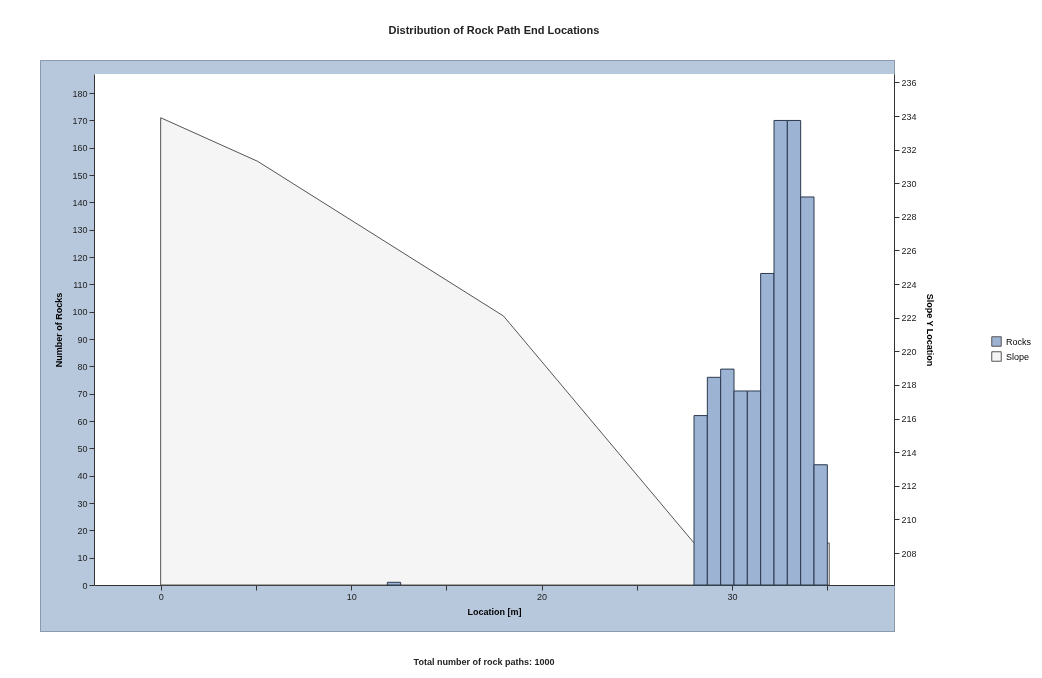  What do you see at coordinates (82, 394) in the screenshot?
I see `y-tick-label: 70` at bounding box center [82, 394].